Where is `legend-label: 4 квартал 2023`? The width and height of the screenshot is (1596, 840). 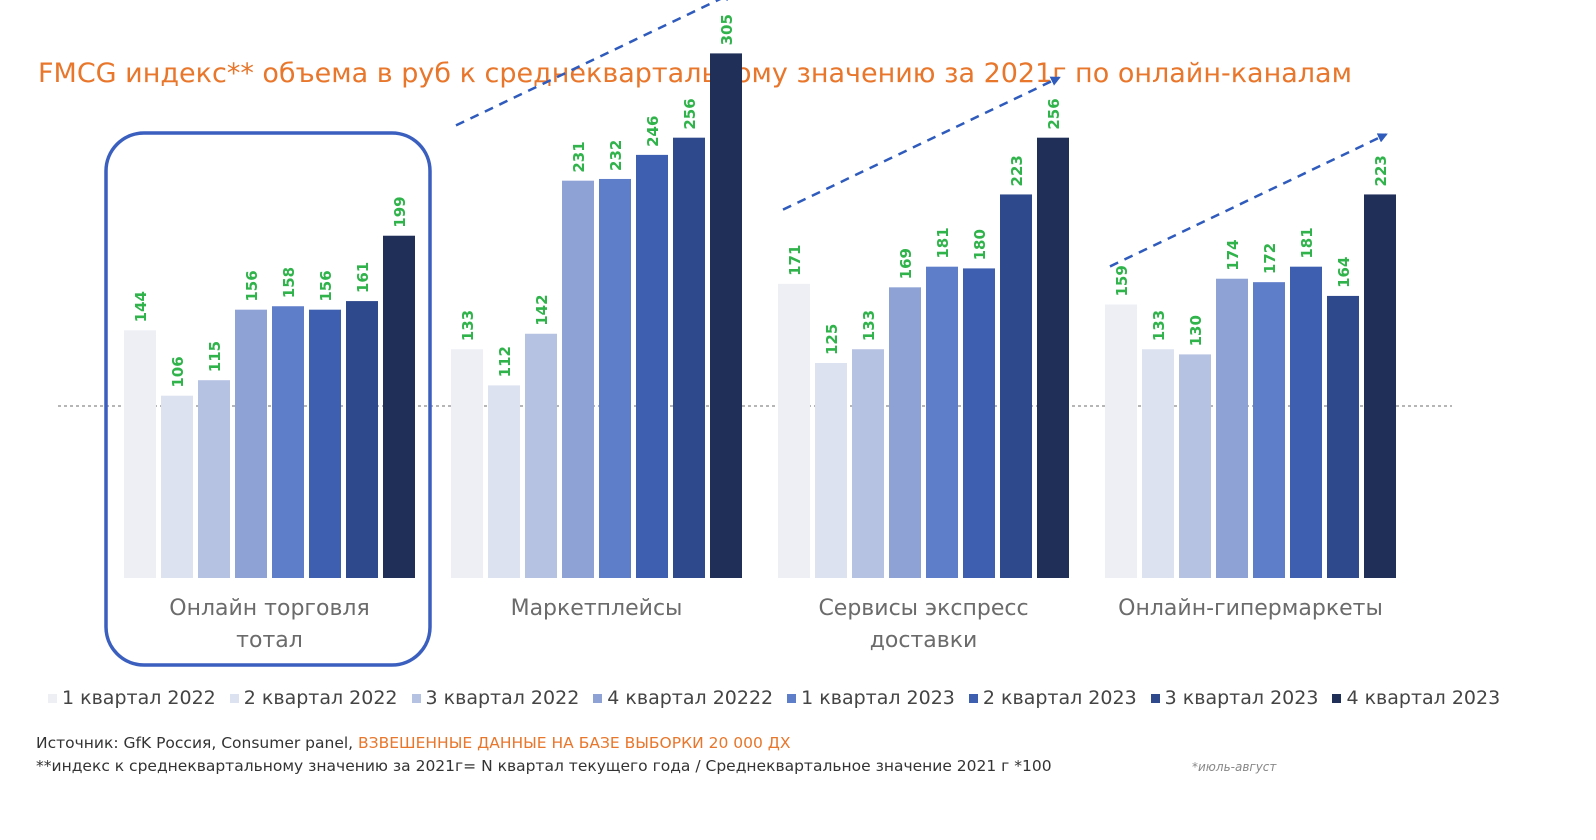
legend-label: 4 квартал 2023 is located at coordinates (1423, 698).